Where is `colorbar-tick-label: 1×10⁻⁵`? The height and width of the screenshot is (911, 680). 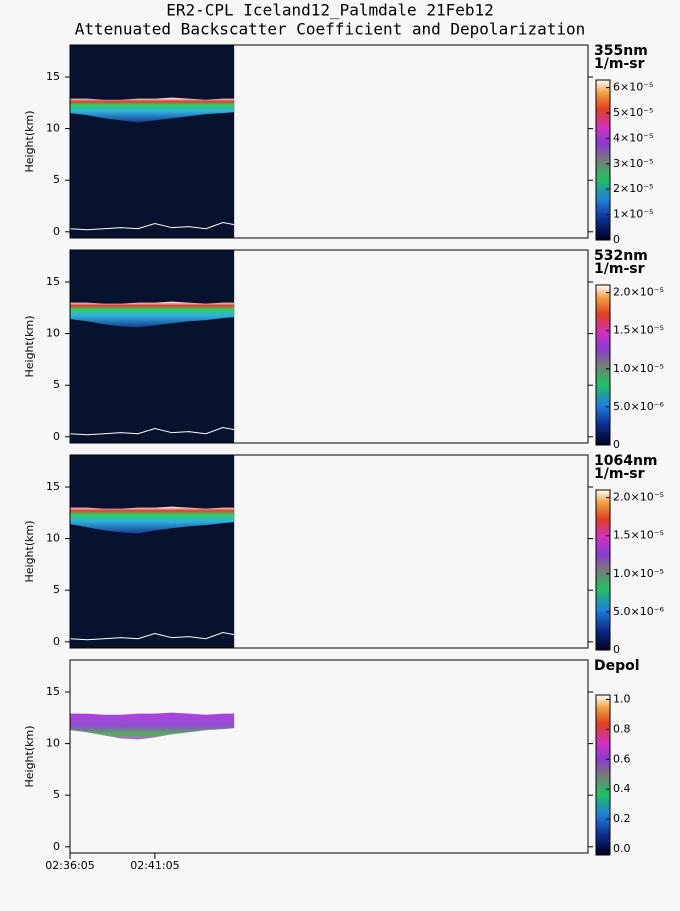 colorbar-tick-label: 1×10⁻⁵ is located at coordinates (633, 214).